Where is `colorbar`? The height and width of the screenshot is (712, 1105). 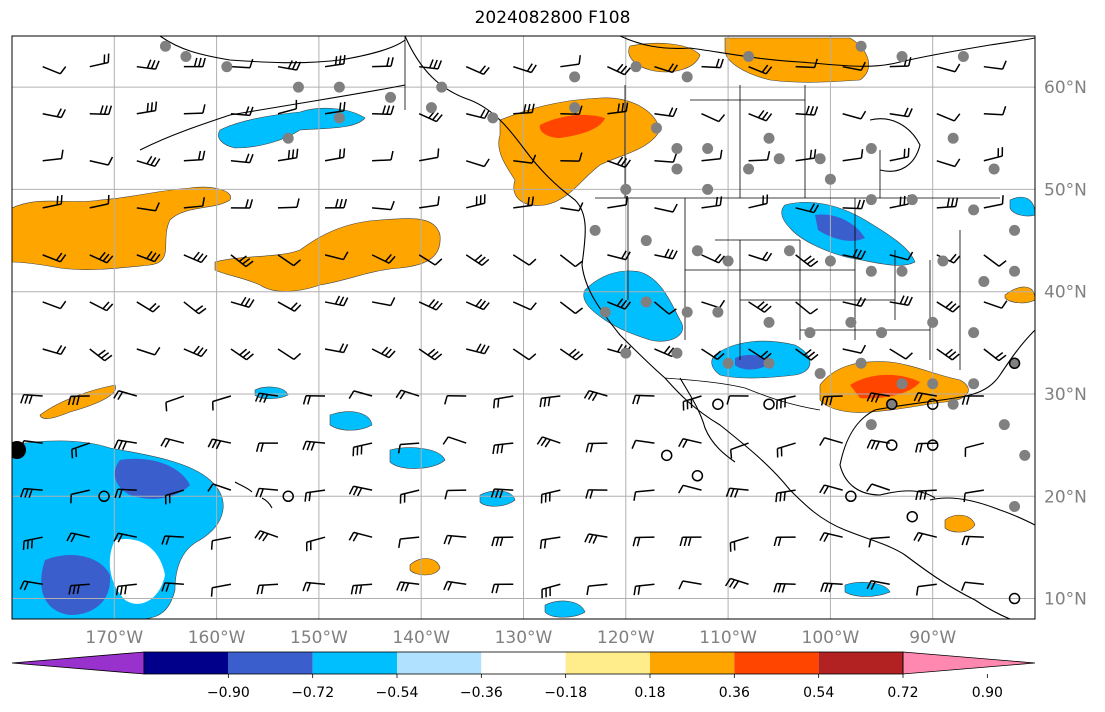 colorbar is located at coordinates (523, 663).